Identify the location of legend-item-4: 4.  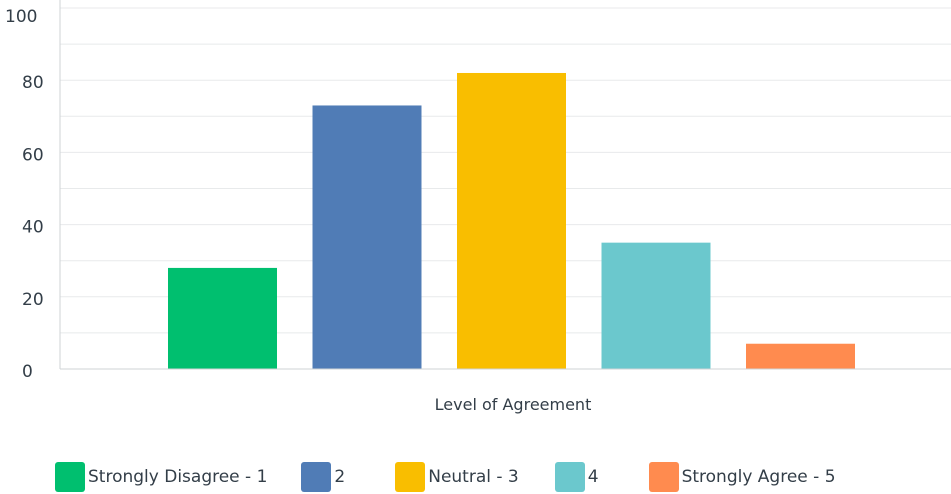
(576, 477).